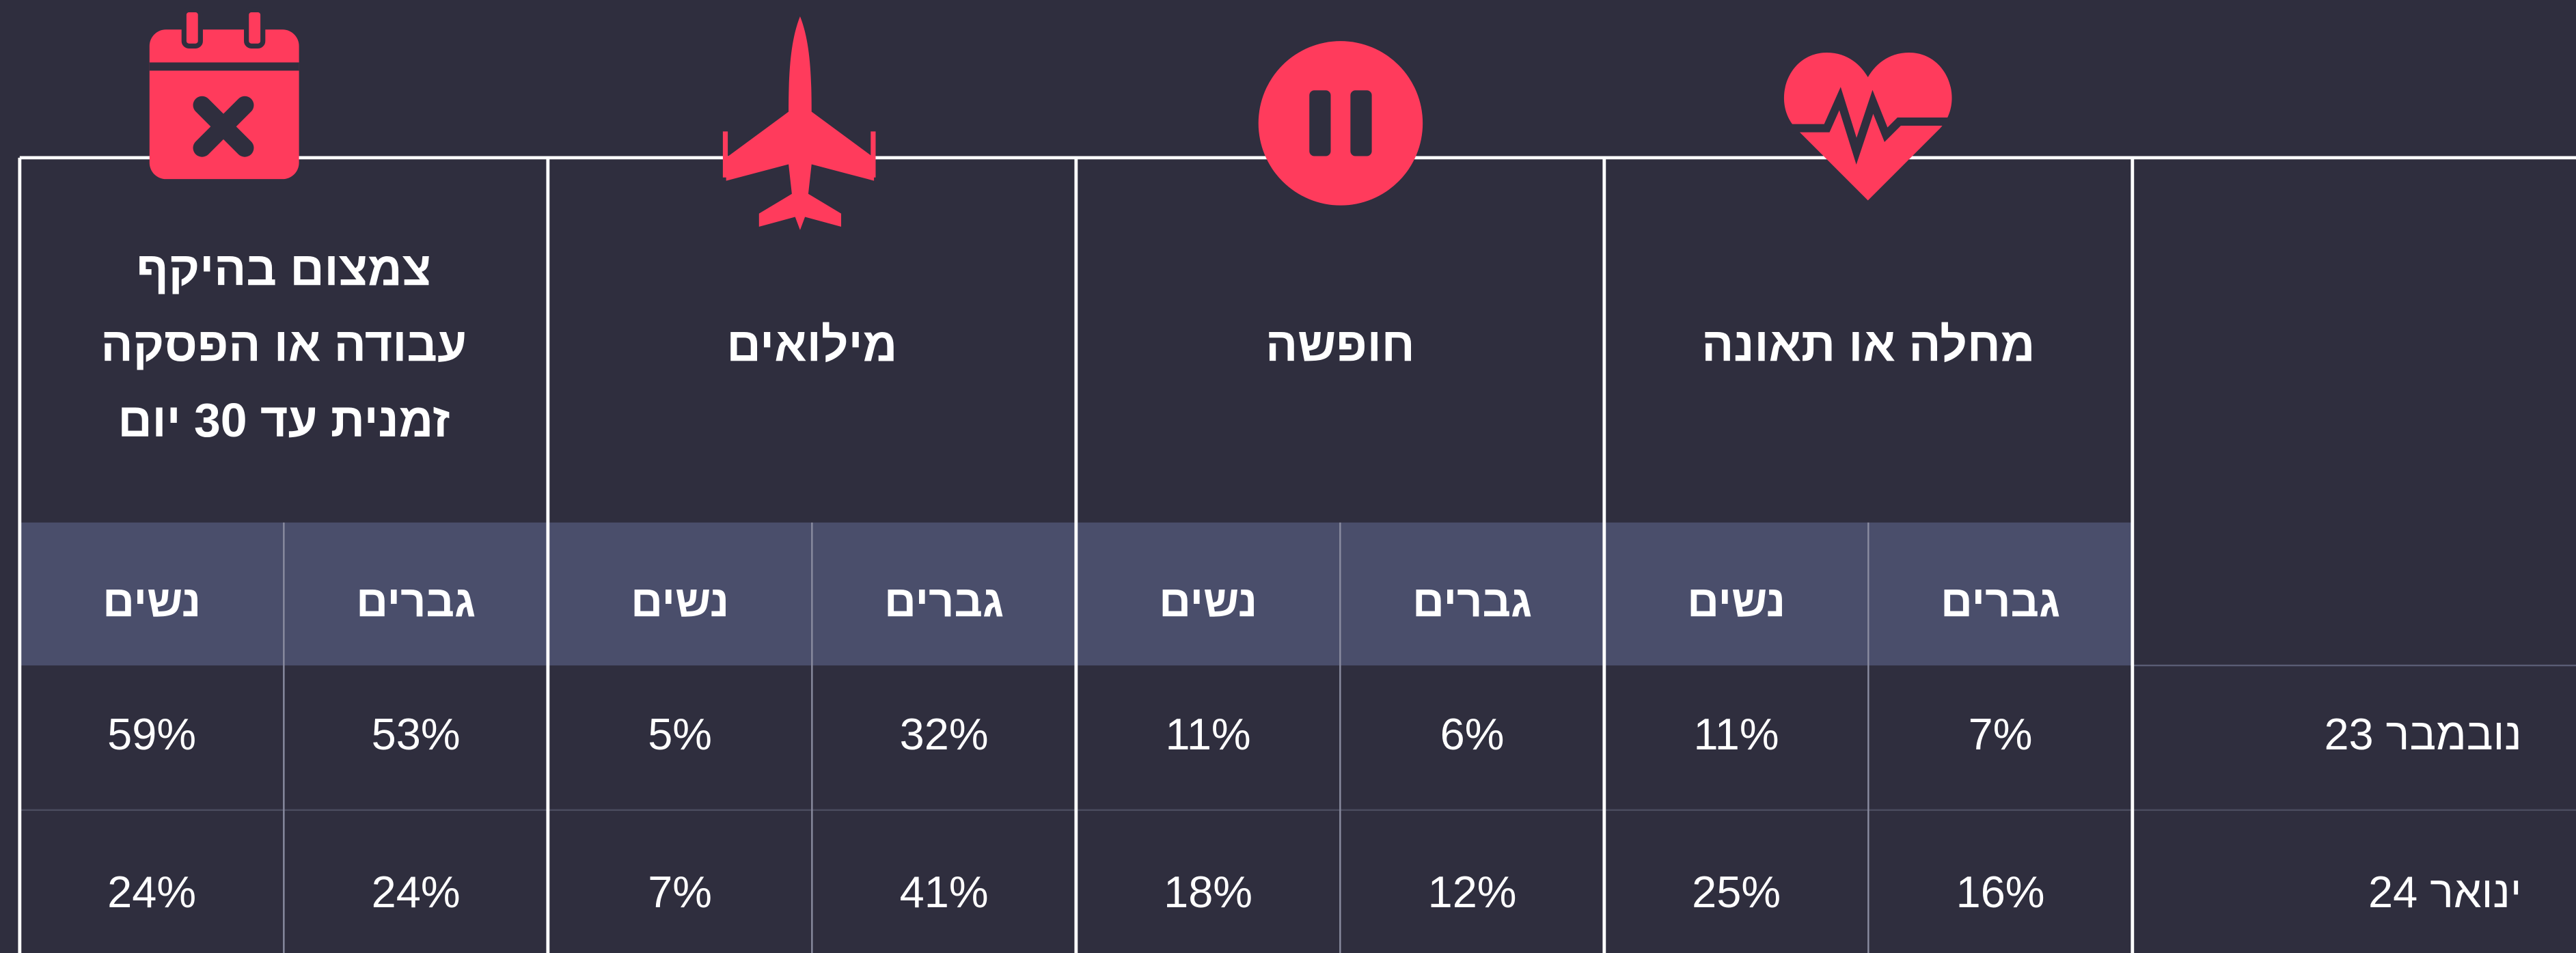 The width and height of the screenshot is (2576, 953). I want to click on jet-icon, so click(799, 123).